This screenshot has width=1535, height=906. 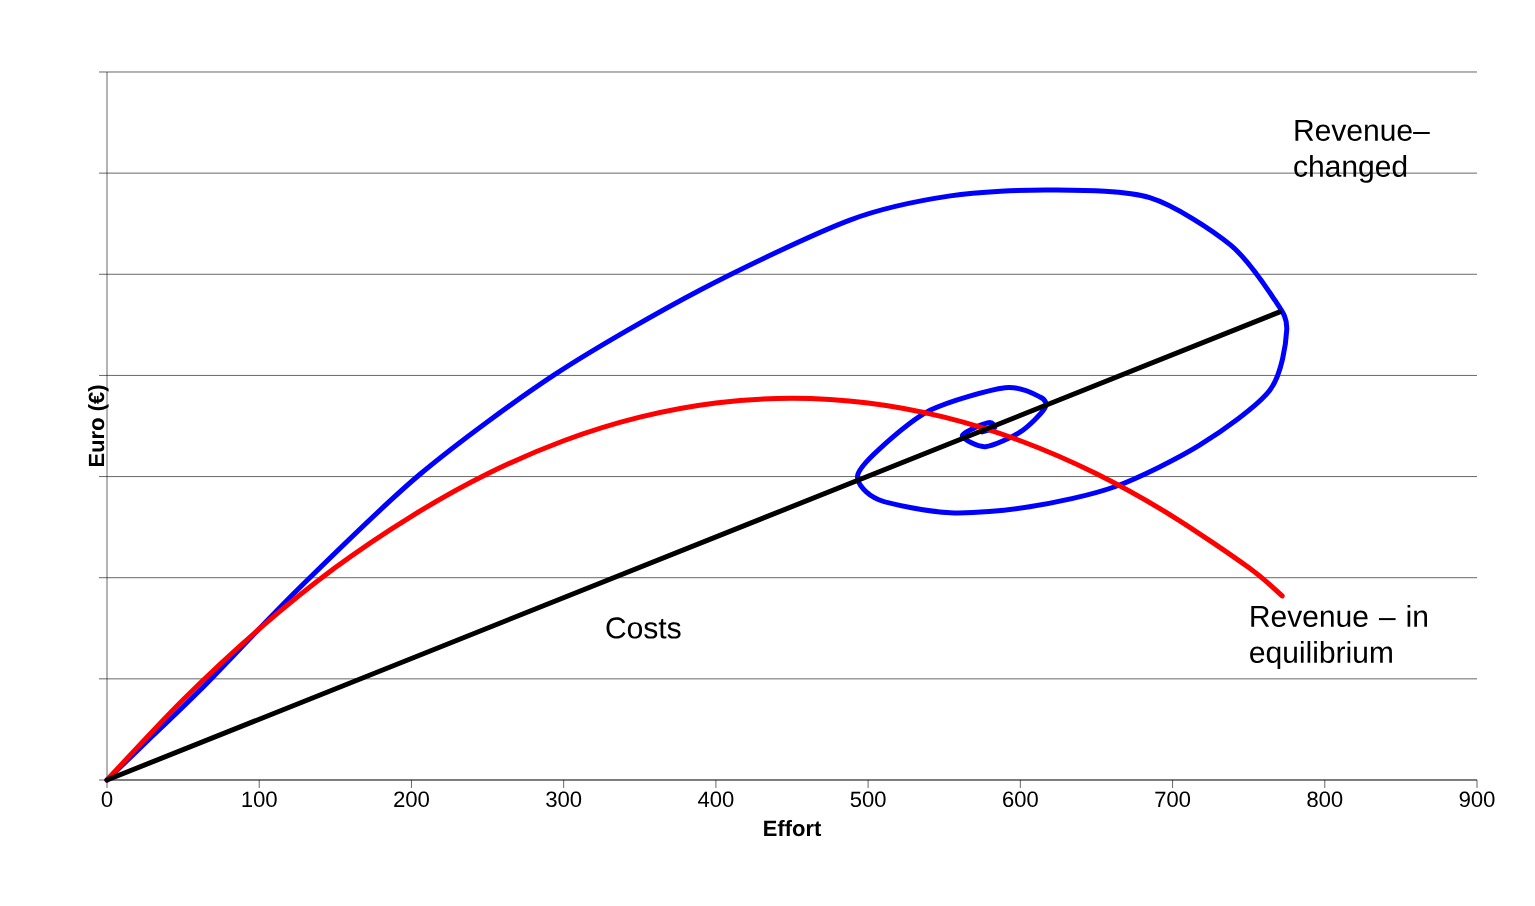 What do you see at coordinates (1020, 799) in the screenshot?
I see `x-tick-label: 600` at bounding box center [1020, 799].